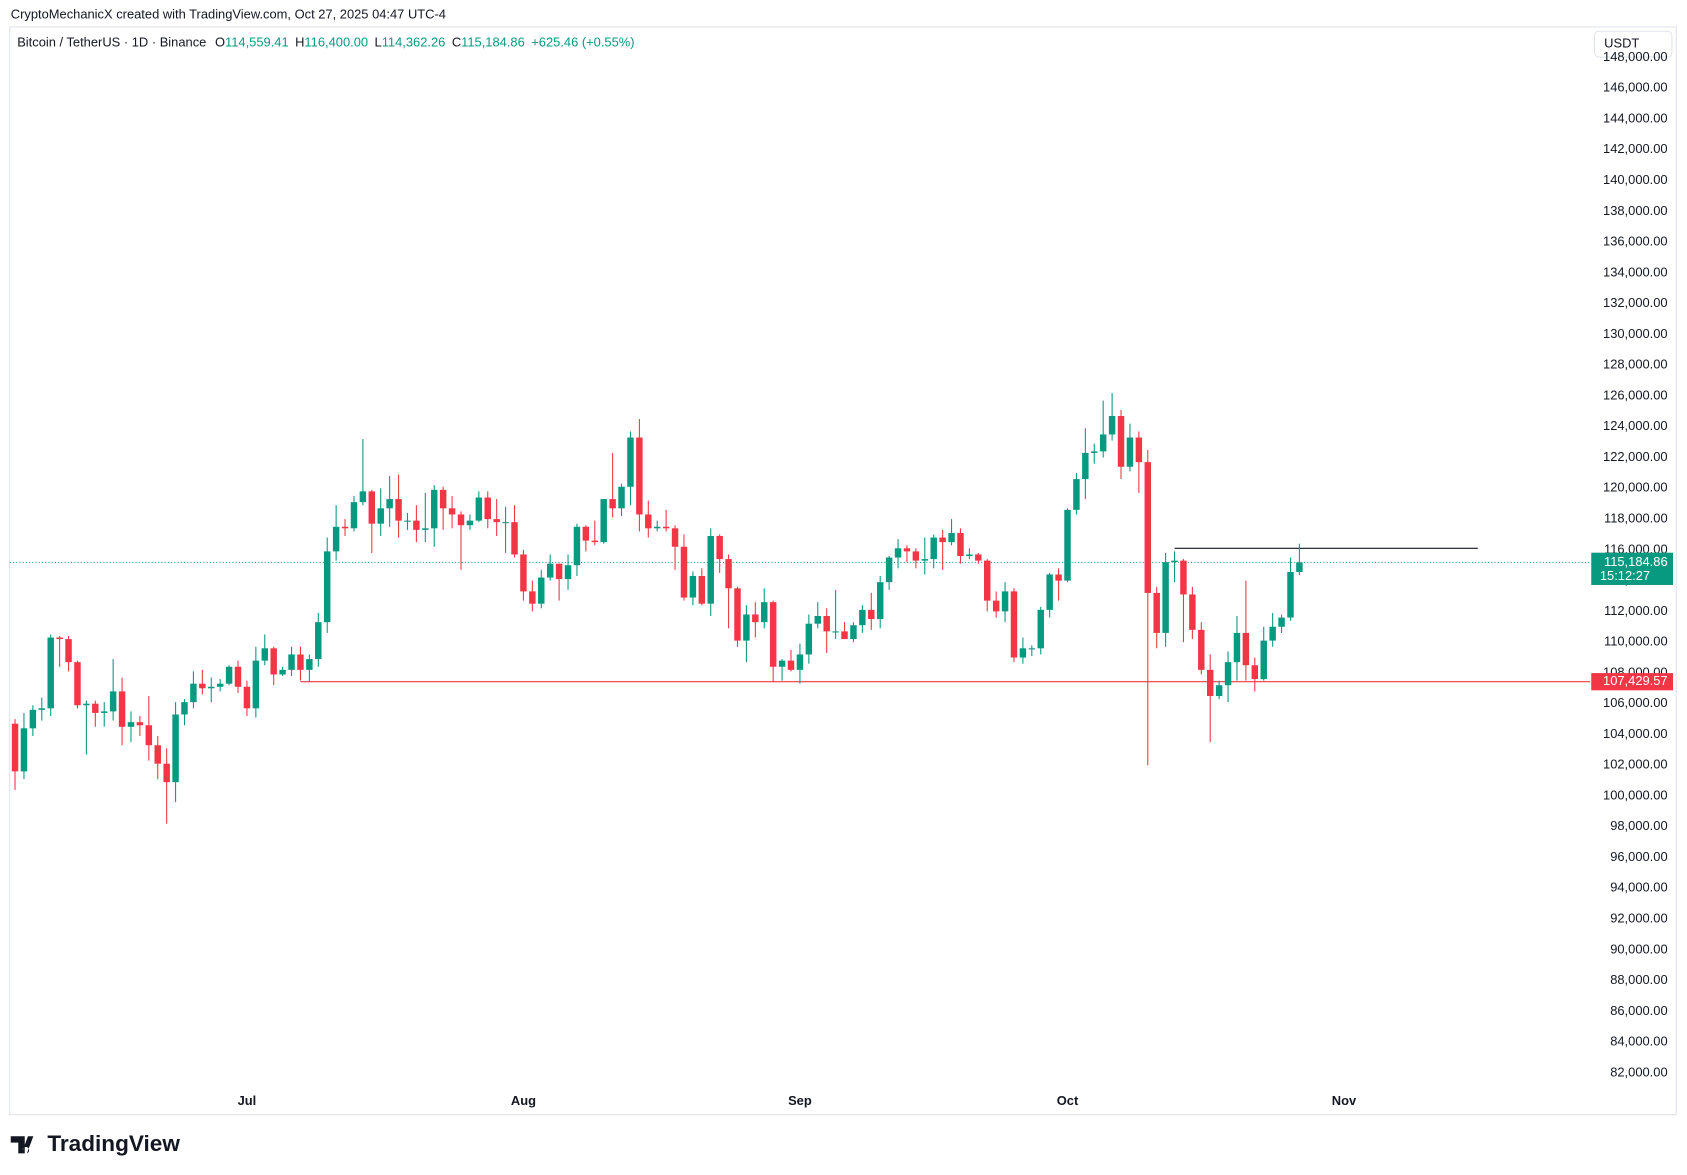  I want to click on symbol: Bitcoin / TetherUS · 1D · Binance, so click(111, 42).